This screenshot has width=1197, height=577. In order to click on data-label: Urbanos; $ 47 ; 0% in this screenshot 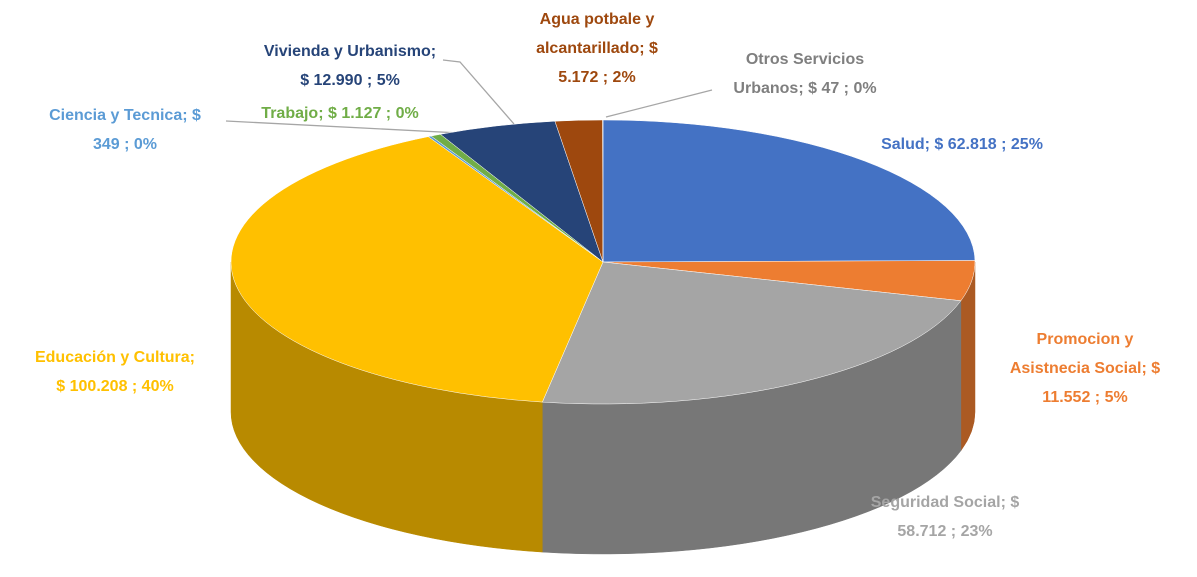, I will do `click(804, 88)`.